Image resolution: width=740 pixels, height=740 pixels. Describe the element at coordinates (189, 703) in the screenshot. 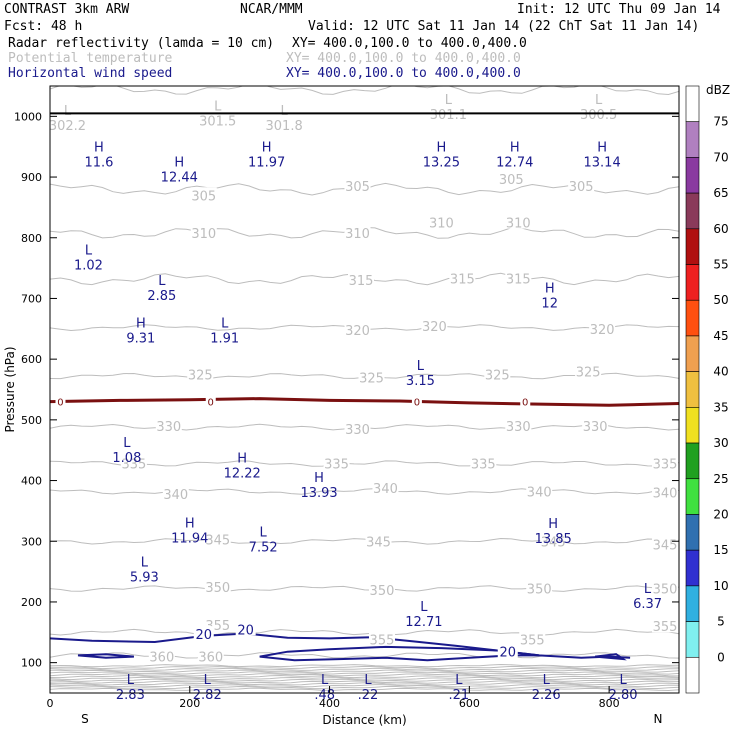

I see `x-tick-label: 200` at that location.